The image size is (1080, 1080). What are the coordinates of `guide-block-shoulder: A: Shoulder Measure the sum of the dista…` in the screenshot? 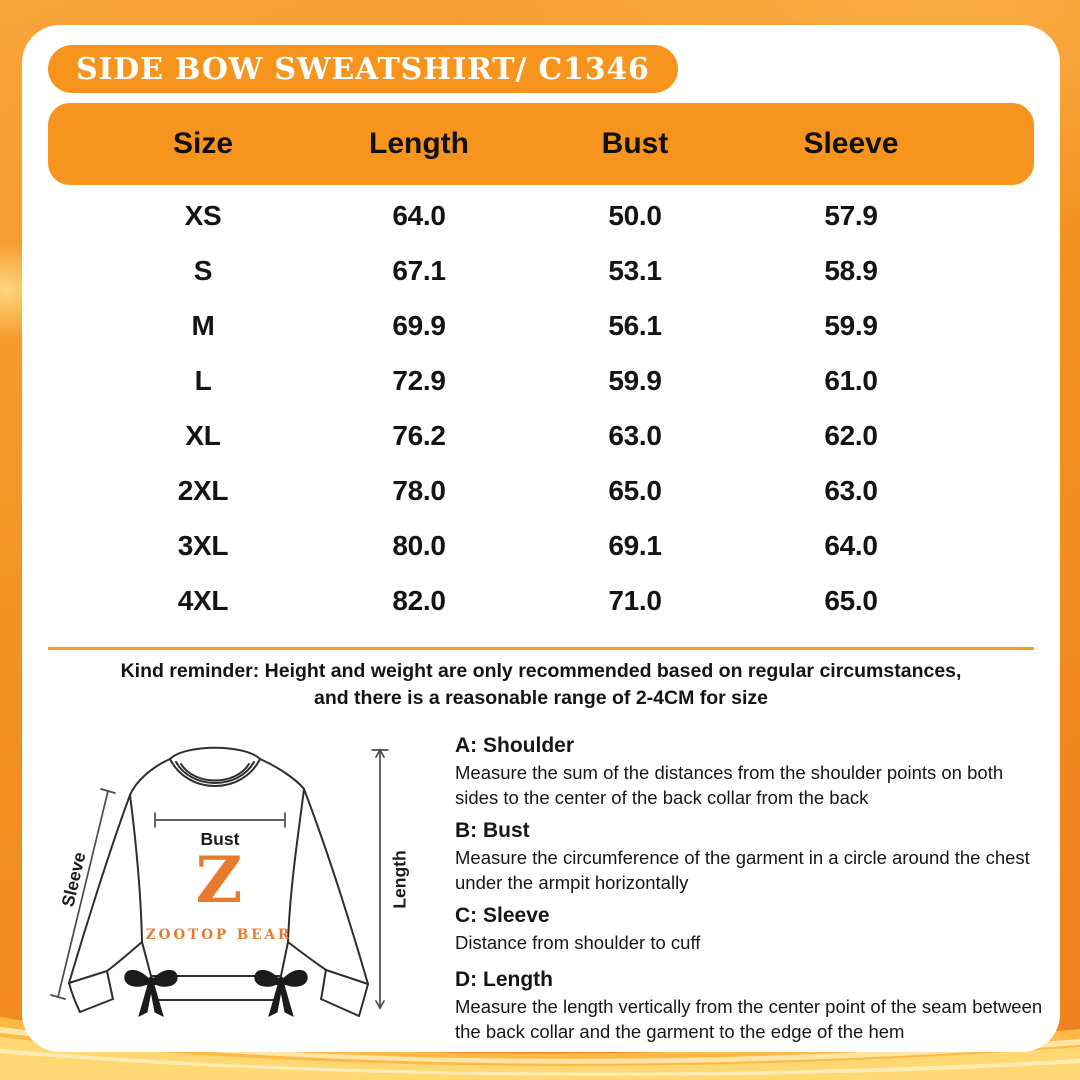 It's located at (751, 771).